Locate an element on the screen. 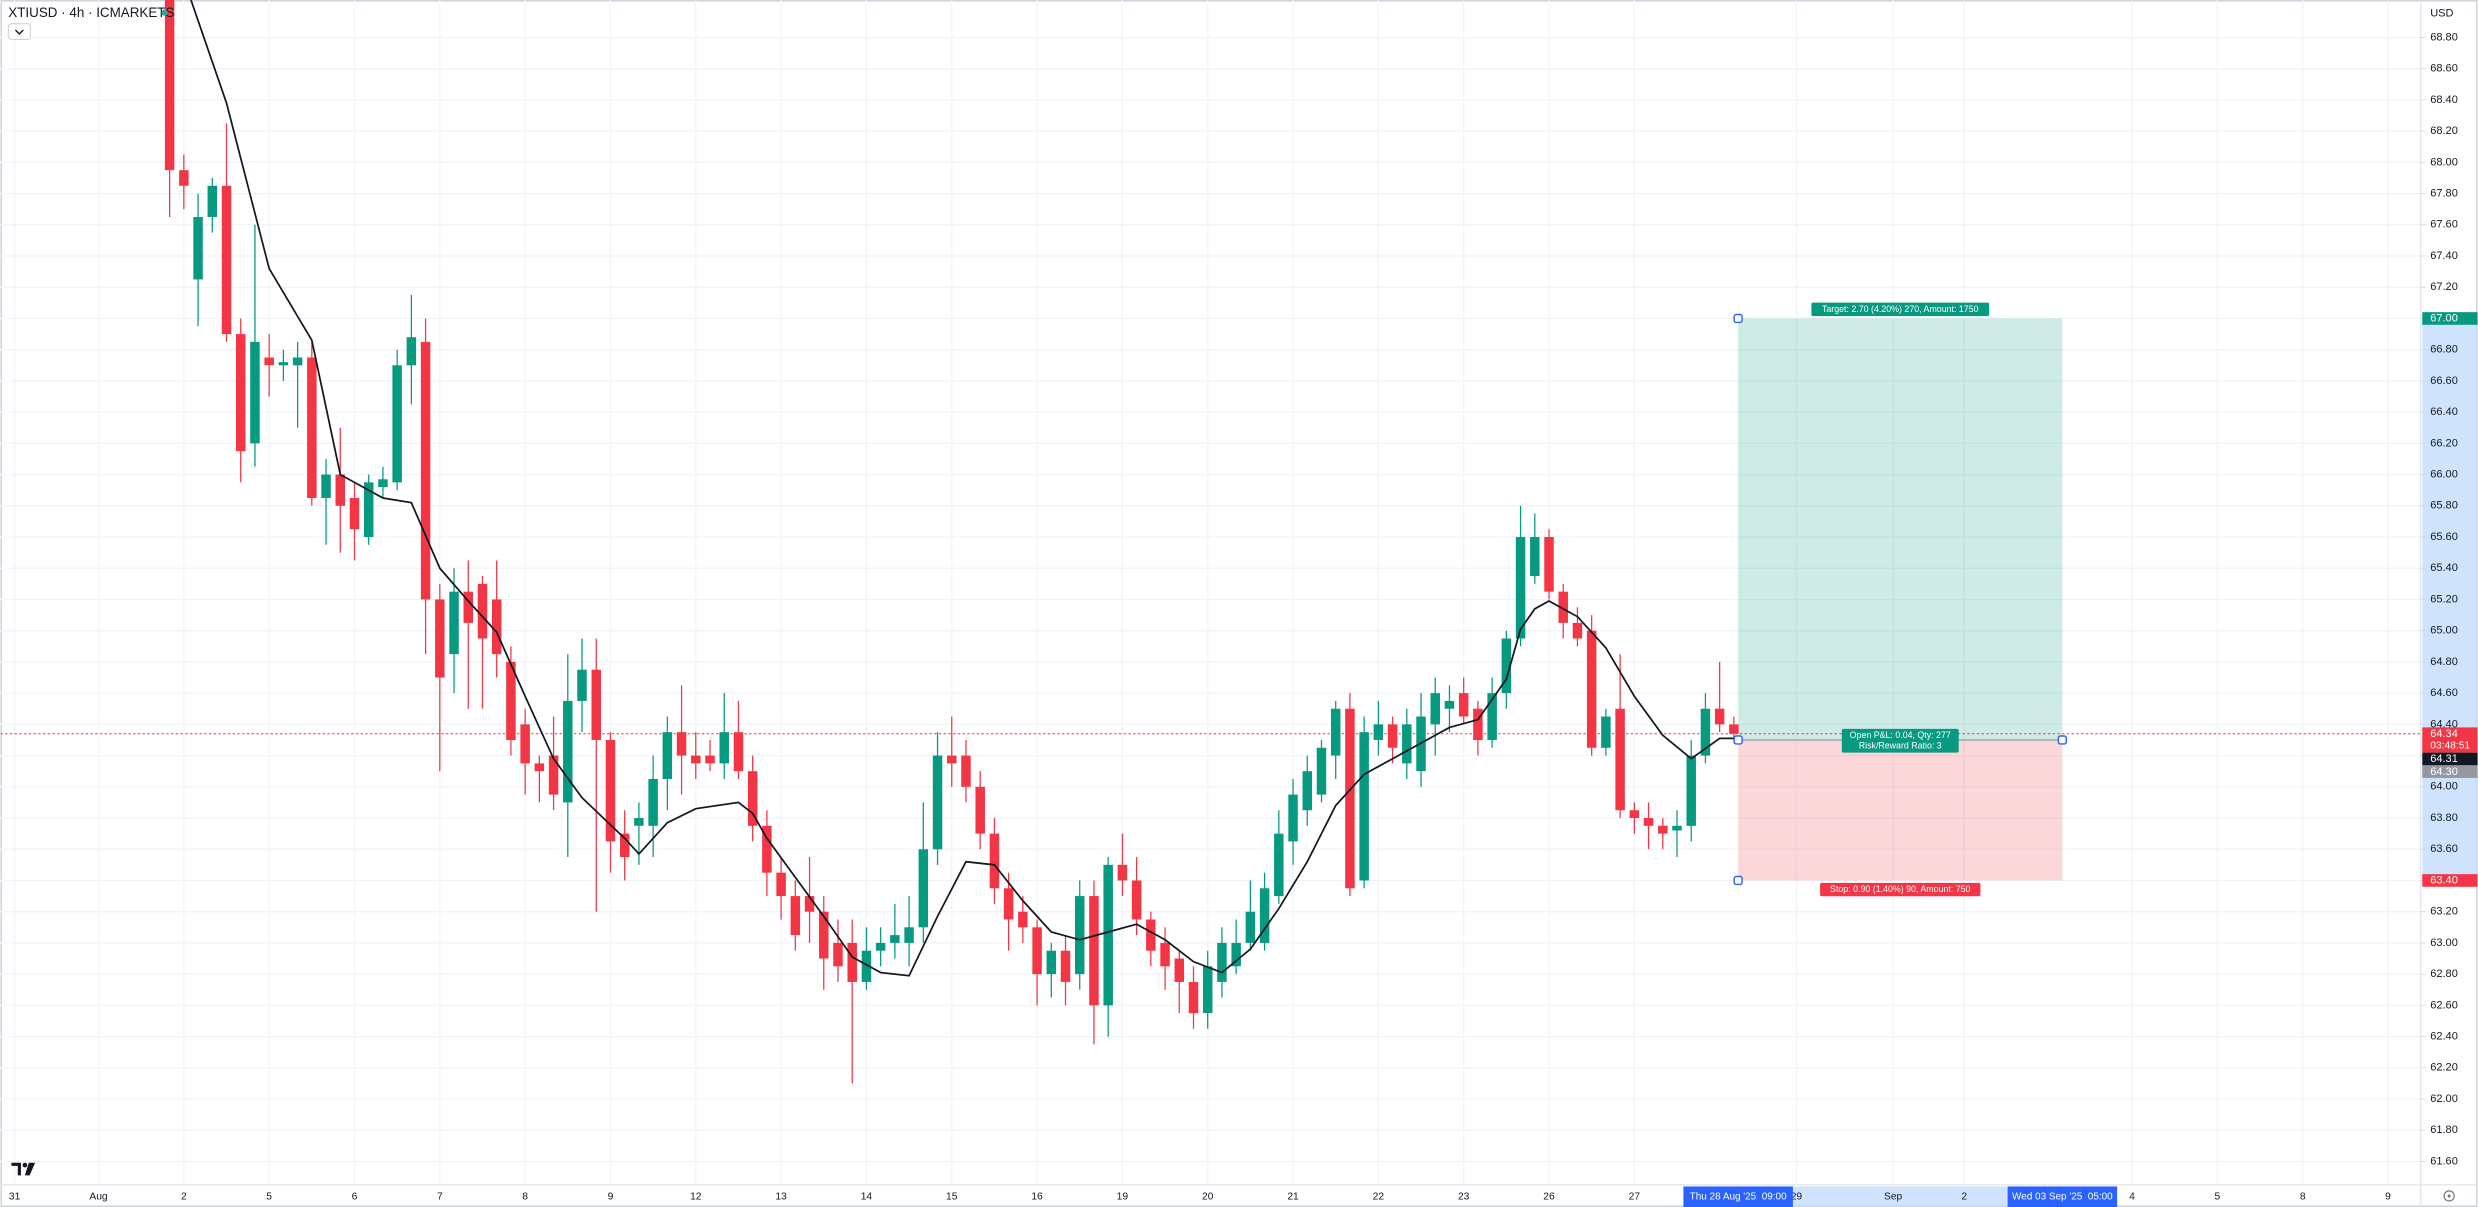 The image size is (2478, 1207). target-label: Target: 2.70 (4.20%) 270, Amount: 1750 is located at coordinates (1900, 309).